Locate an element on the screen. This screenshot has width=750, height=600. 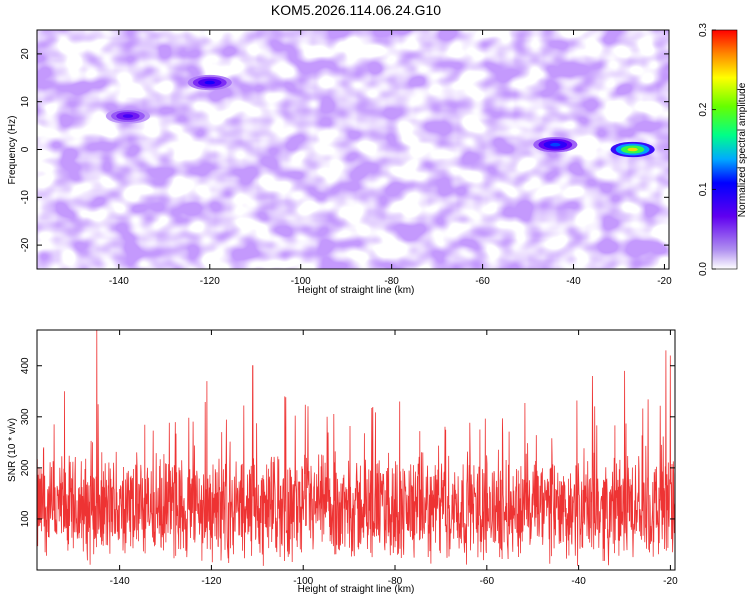
snr-x-tick-label: -80 is located at coordinates (395, 581).